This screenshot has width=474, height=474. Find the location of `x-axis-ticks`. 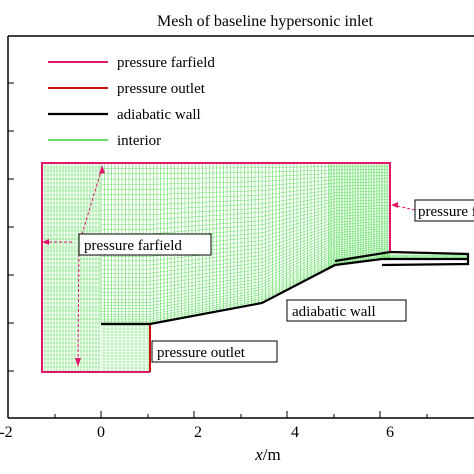

x-axis-ticks is located at coordinates (217, 414).